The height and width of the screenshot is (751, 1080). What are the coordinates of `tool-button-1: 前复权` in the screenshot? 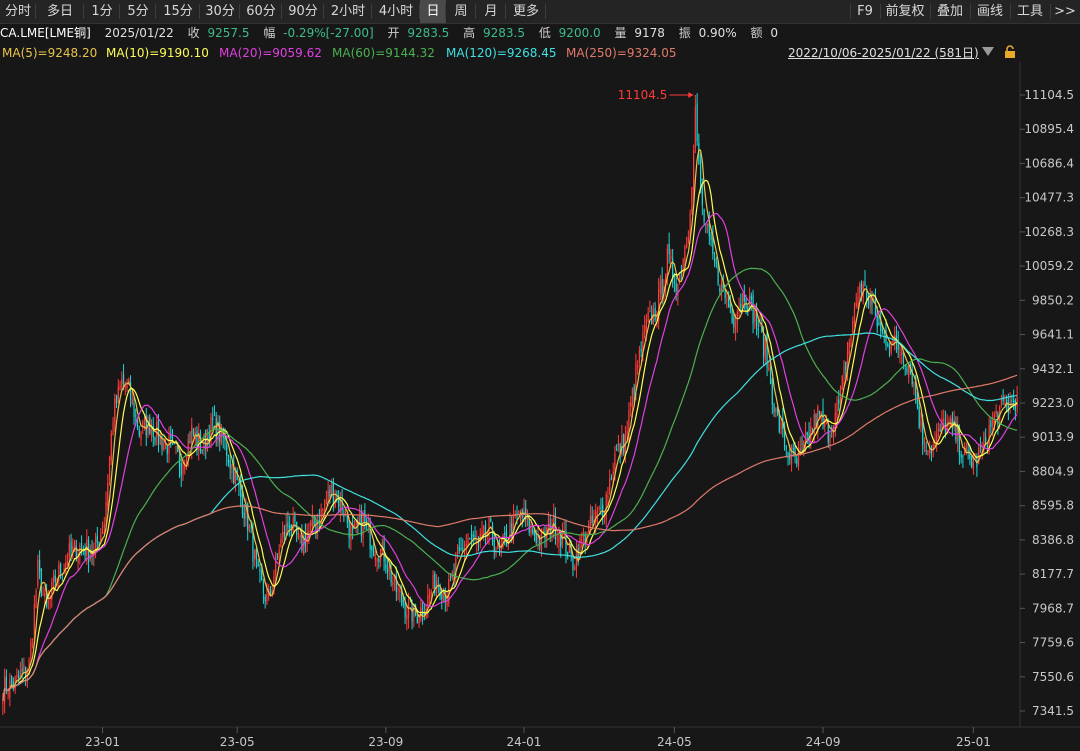 It's located at (905, 11).